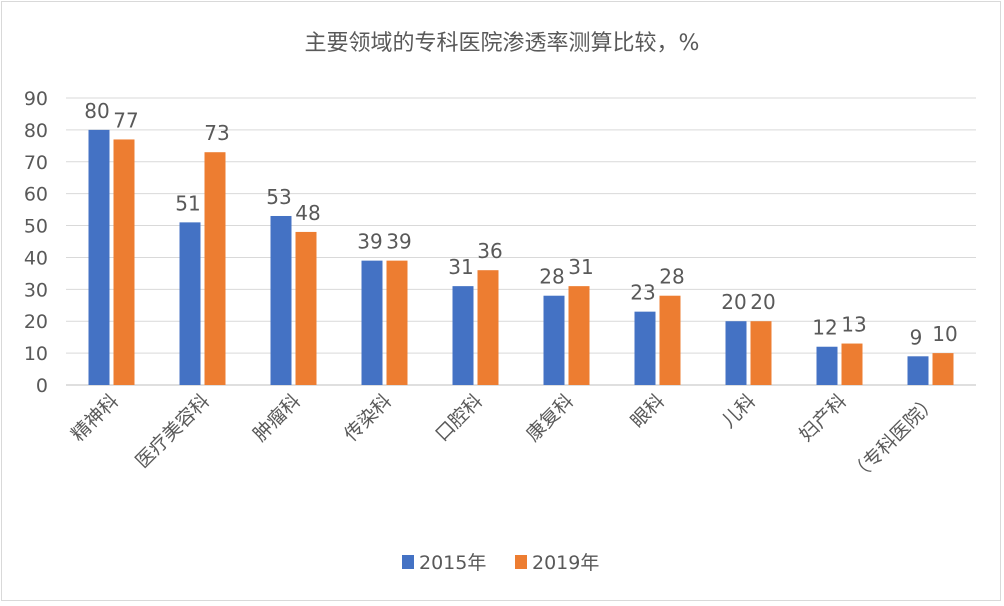 This screenshot has height=606, width=1004. Describe the element at coordinates (172, 431) in the screenshot. I see `x-tick-label: 医疗美容科` at that location.